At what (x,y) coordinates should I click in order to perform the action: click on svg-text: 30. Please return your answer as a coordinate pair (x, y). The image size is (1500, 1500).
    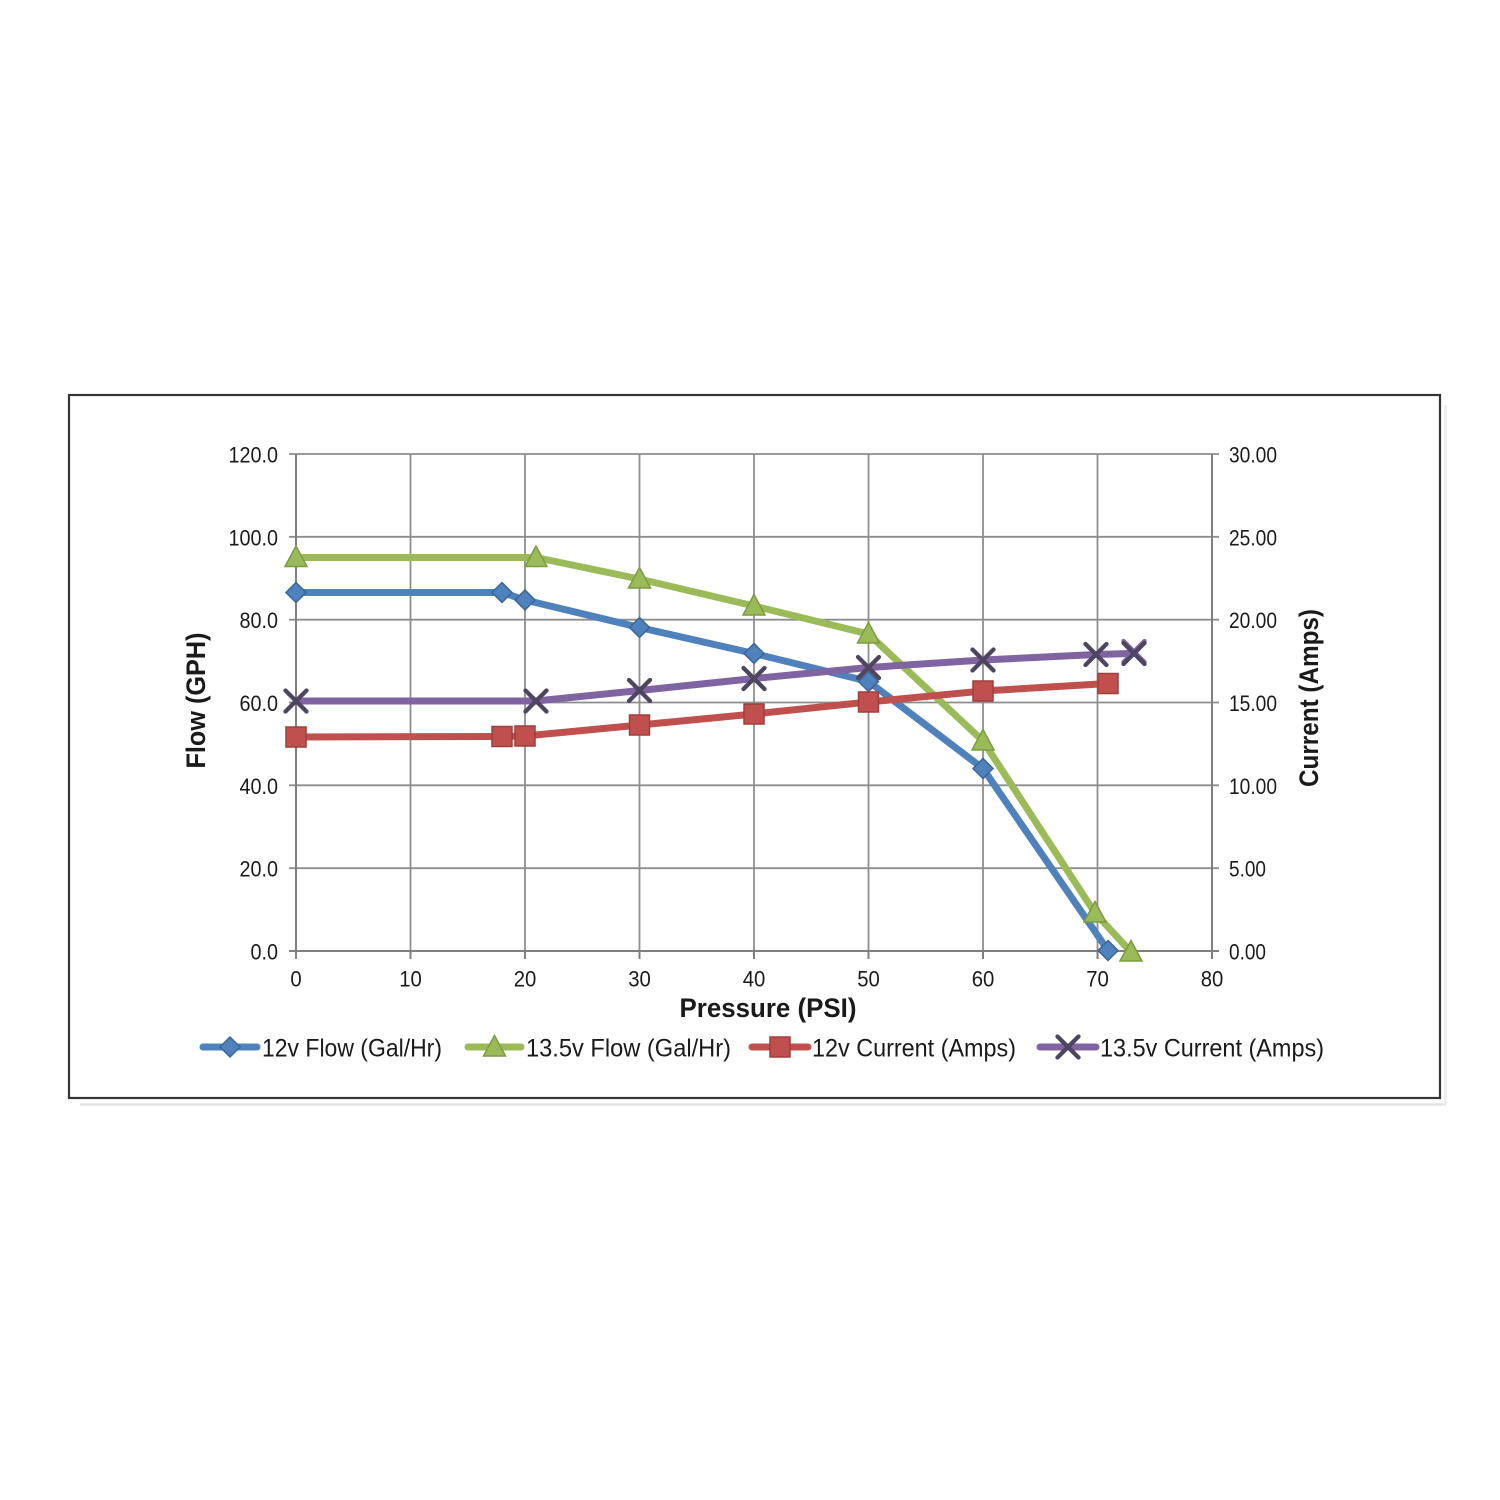
    Looking at the image, I should click on (639, 979).